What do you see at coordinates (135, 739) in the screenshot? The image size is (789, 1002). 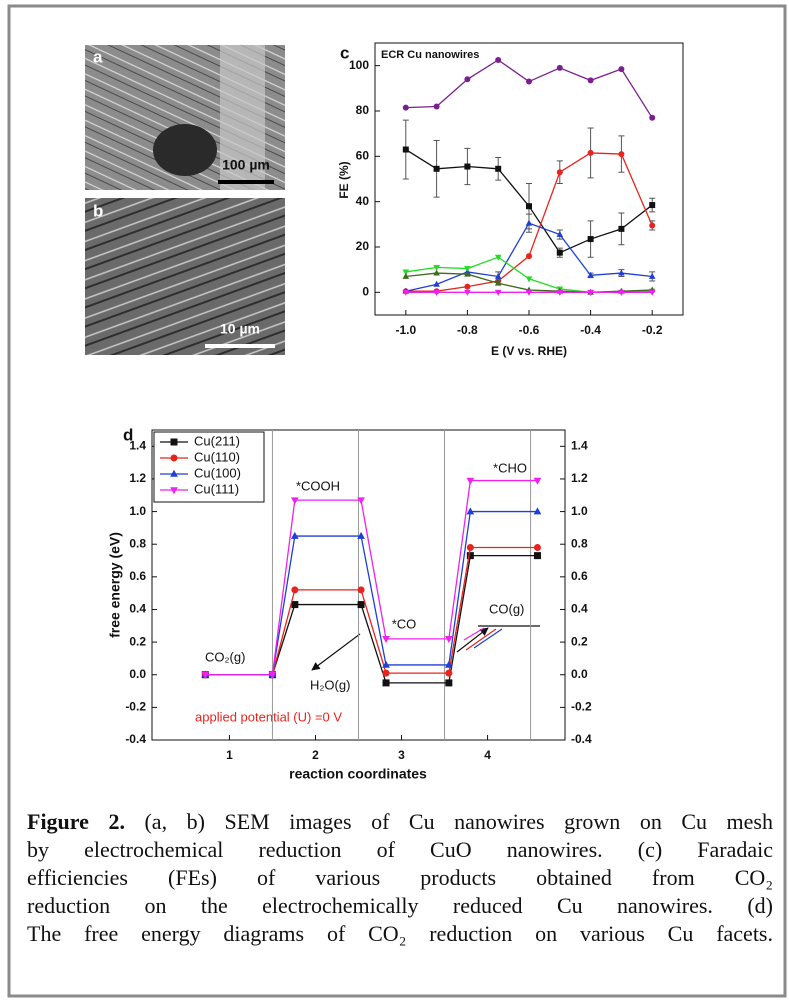 I see `y-tick-label: -0.4` at bounding box center [135, 739].